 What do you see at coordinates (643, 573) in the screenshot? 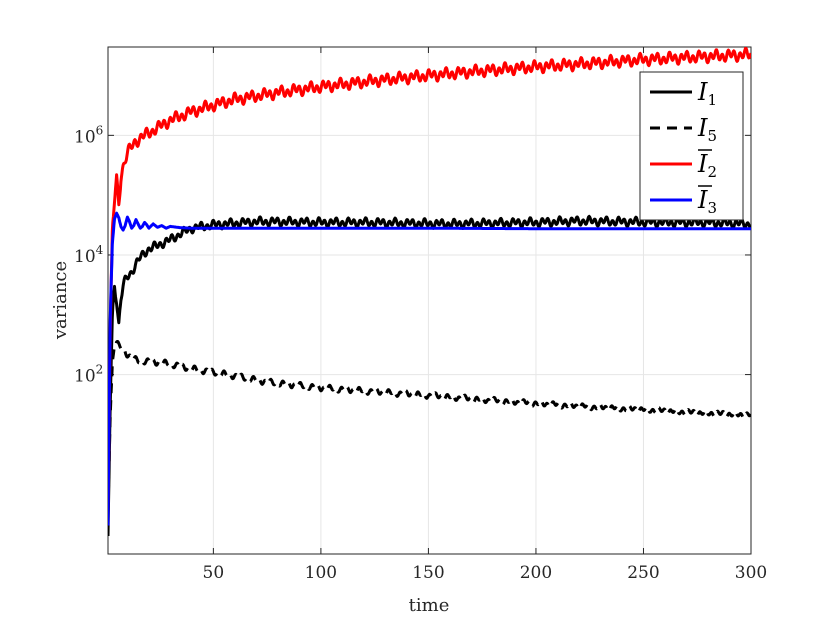
I see `x-tick-label: 250` at bounding box center [643, 573].